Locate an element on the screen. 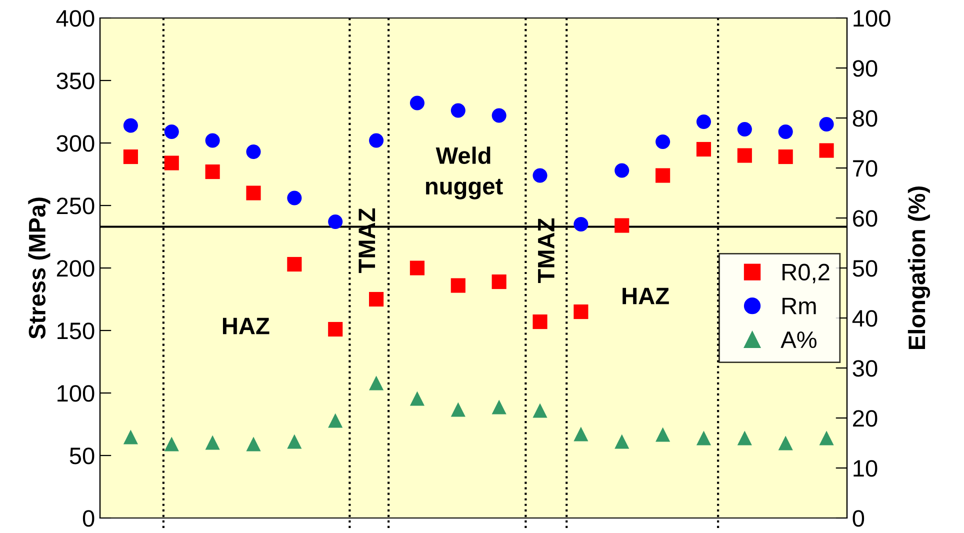 This screenshot has height=533, width=964. y2-tick-label: 40 is located at coordinates (865, 318).